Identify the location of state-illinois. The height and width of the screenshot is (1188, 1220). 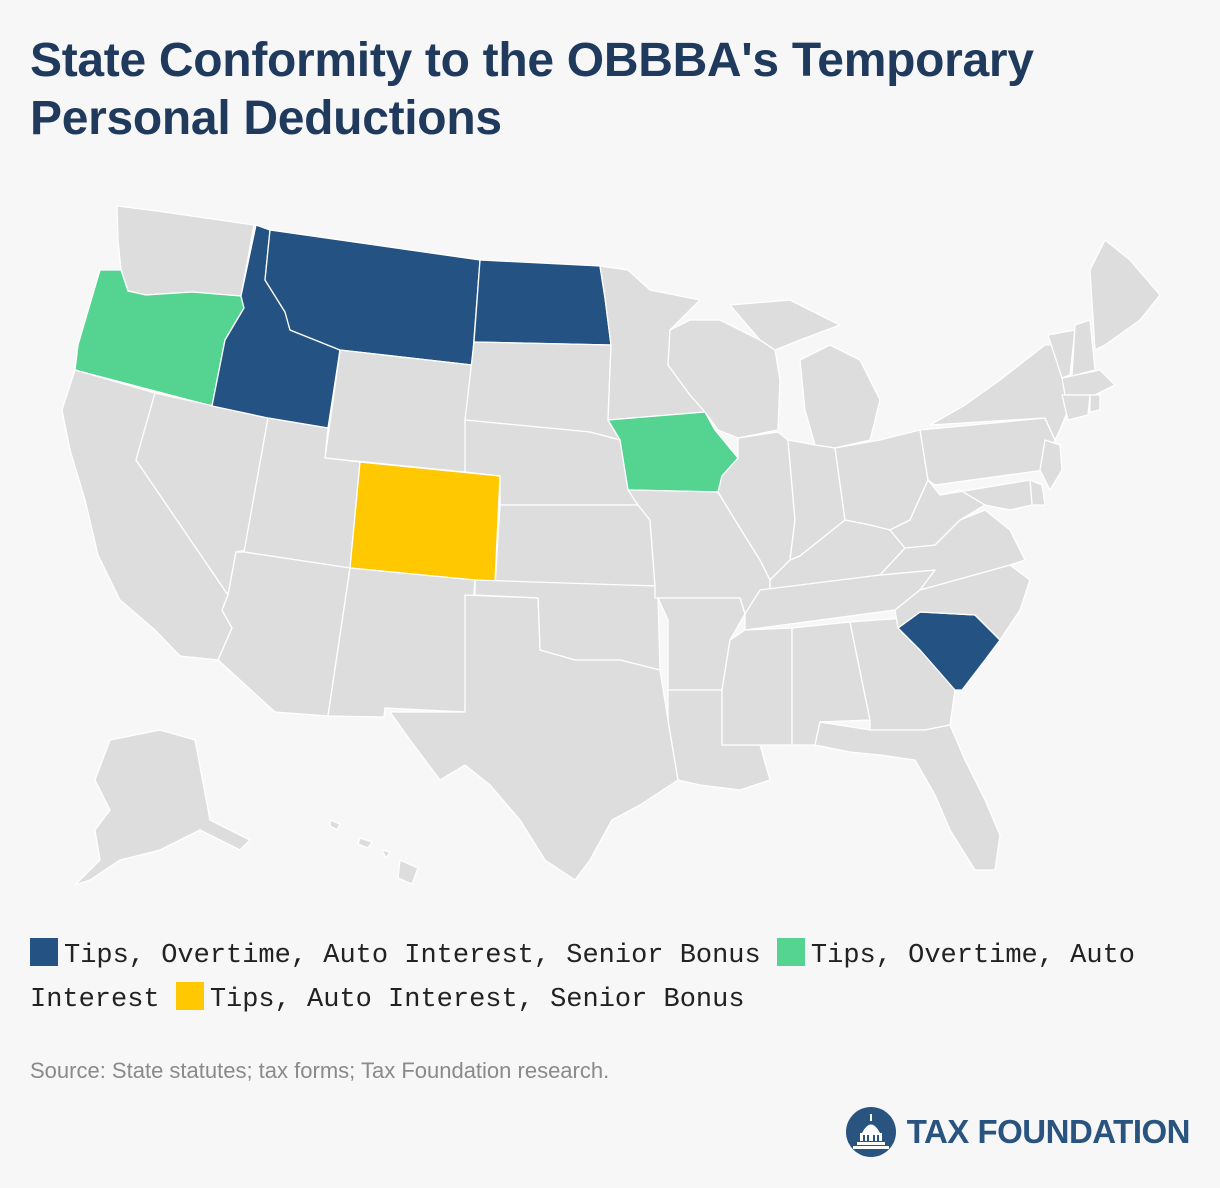
(756, 506).